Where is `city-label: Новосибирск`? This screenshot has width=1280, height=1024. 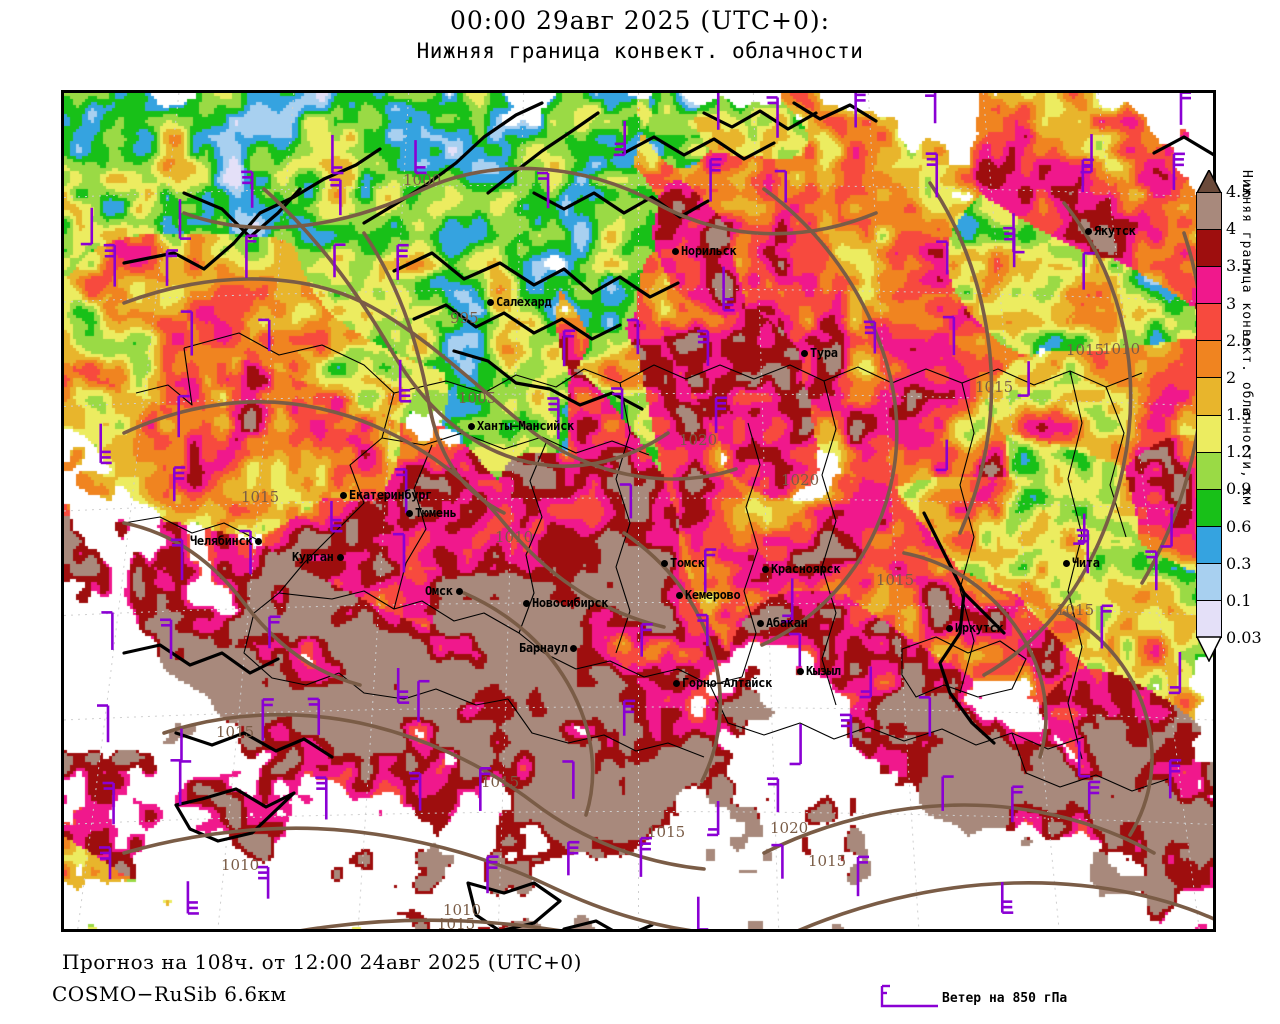 city-label: Новосибирск is located at coordinates (570, 603).